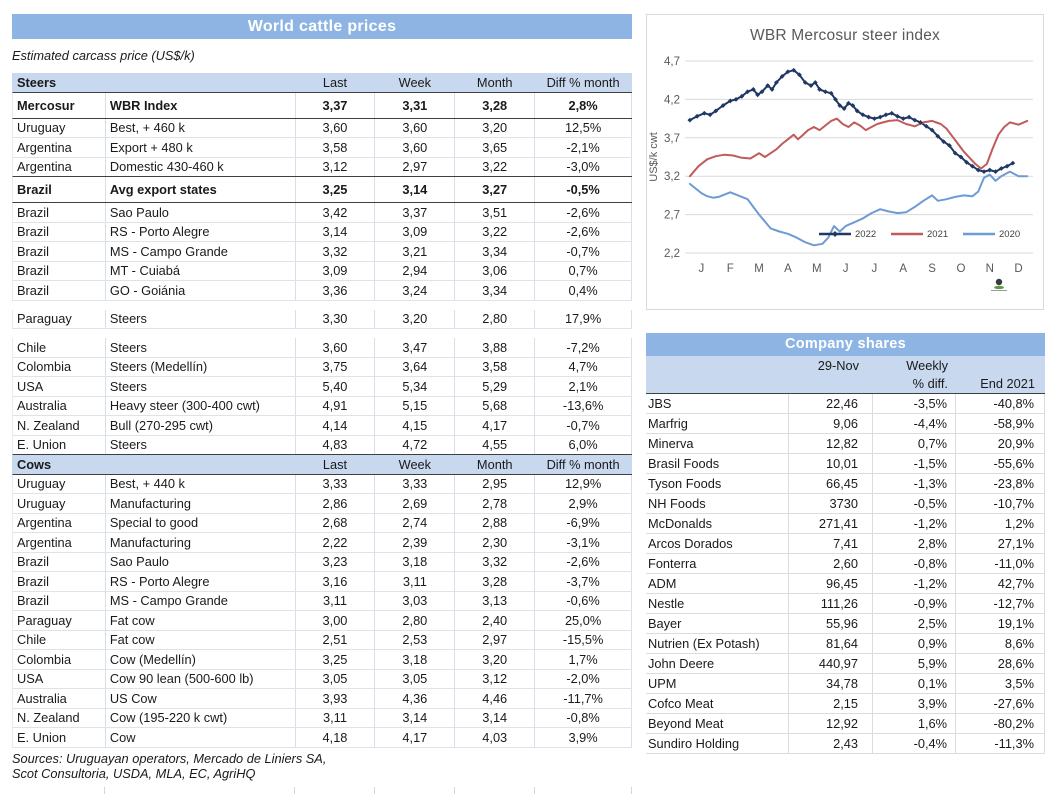 This screenshot has height=794, width=1051. I want to click on value-cell: 3,51, so click(495, 212).